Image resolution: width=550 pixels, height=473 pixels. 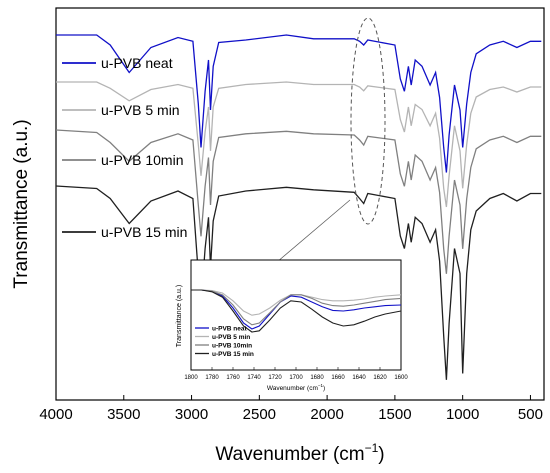 I want to click on main-x-tick-label: 1500, so click(x=394, y=414).